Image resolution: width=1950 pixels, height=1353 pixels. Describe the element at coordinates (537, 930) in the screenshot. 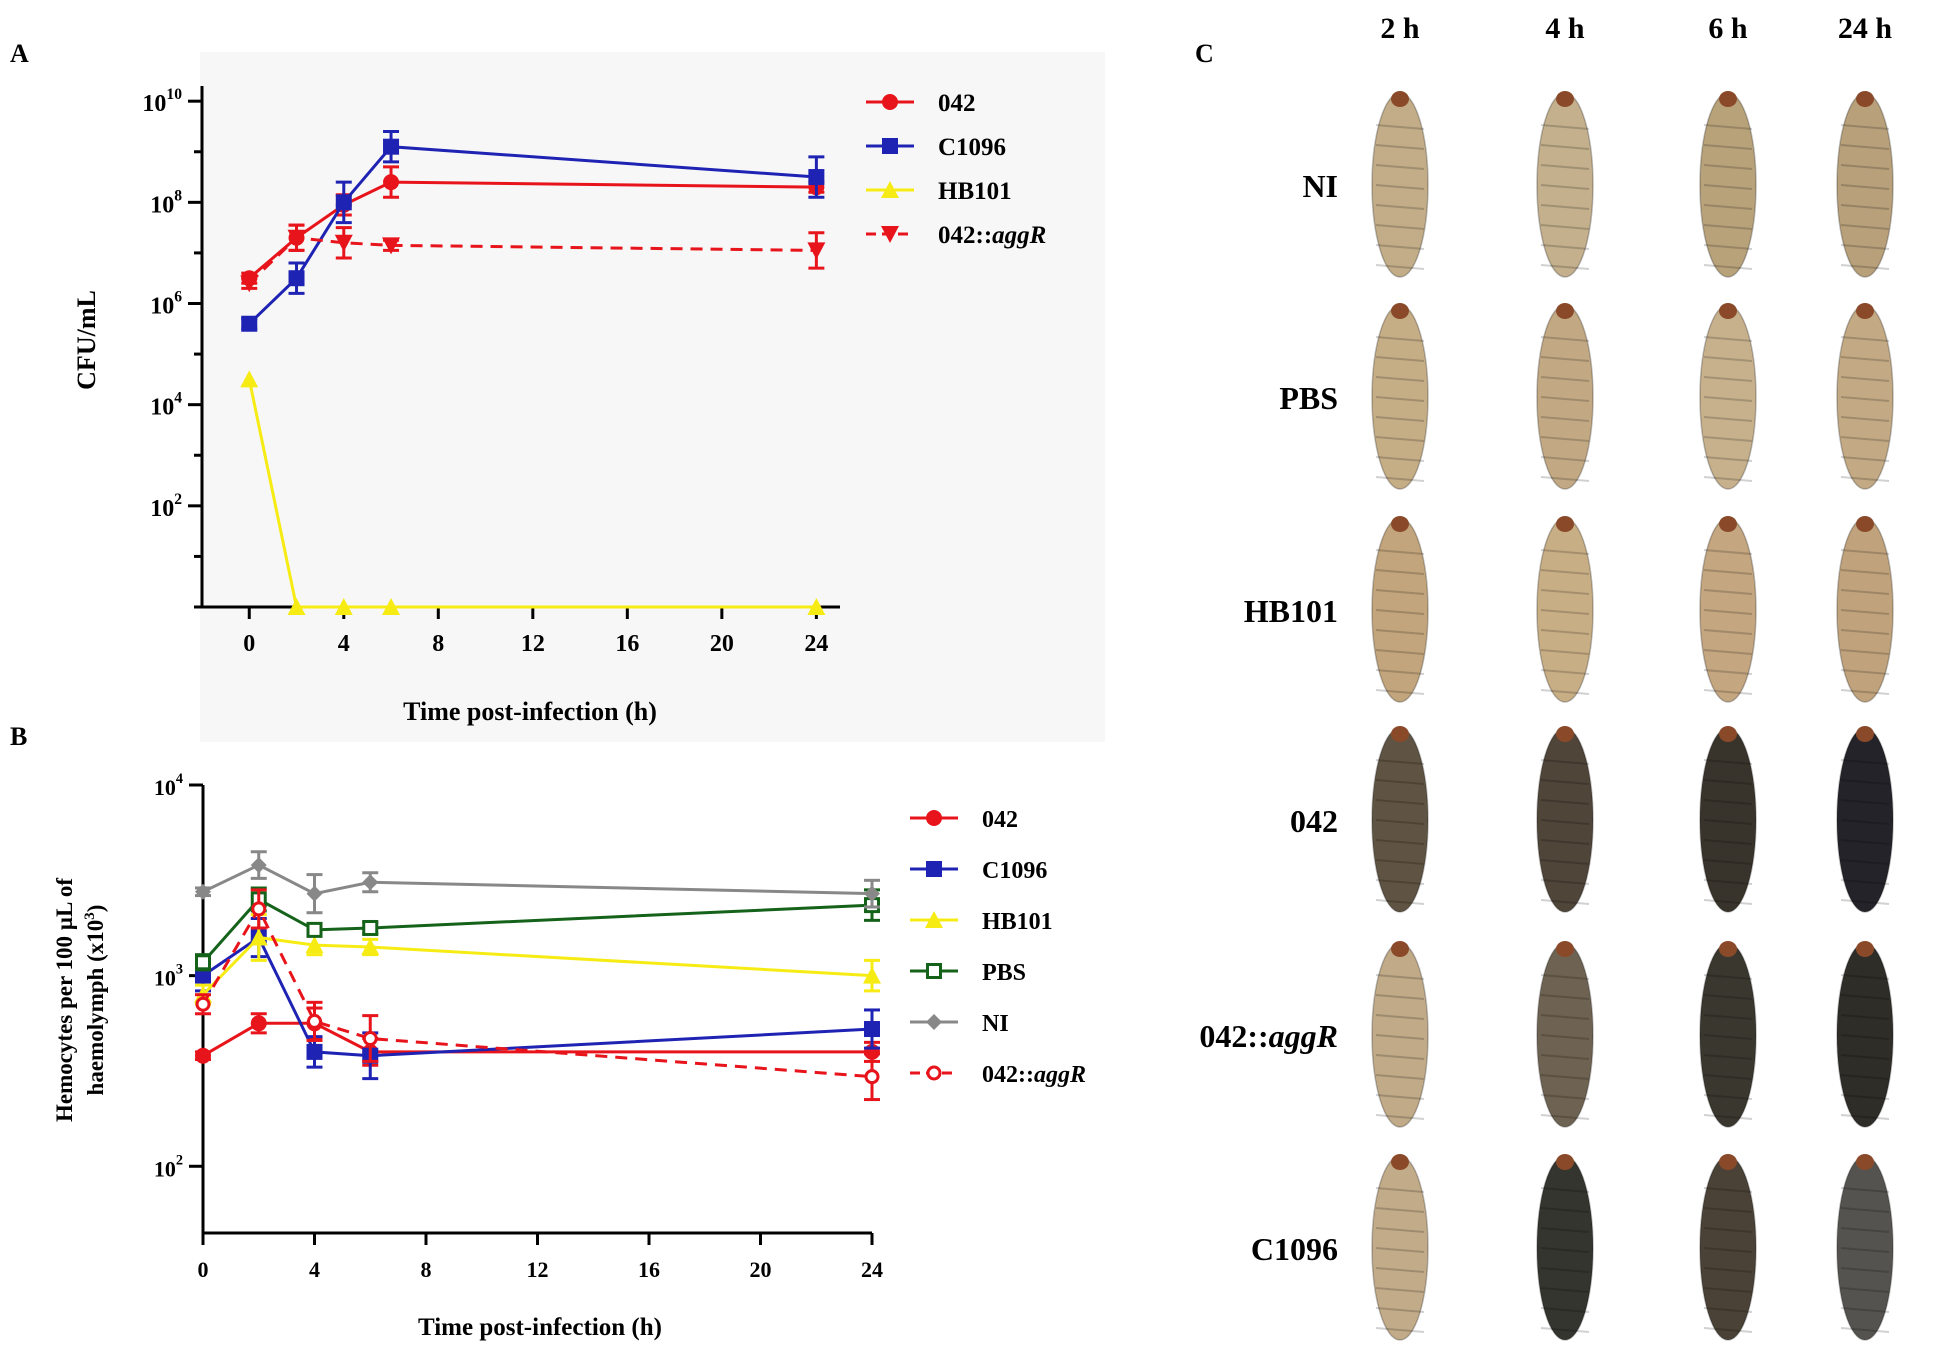

I see `chart-b-series-pbs-line` at that location.